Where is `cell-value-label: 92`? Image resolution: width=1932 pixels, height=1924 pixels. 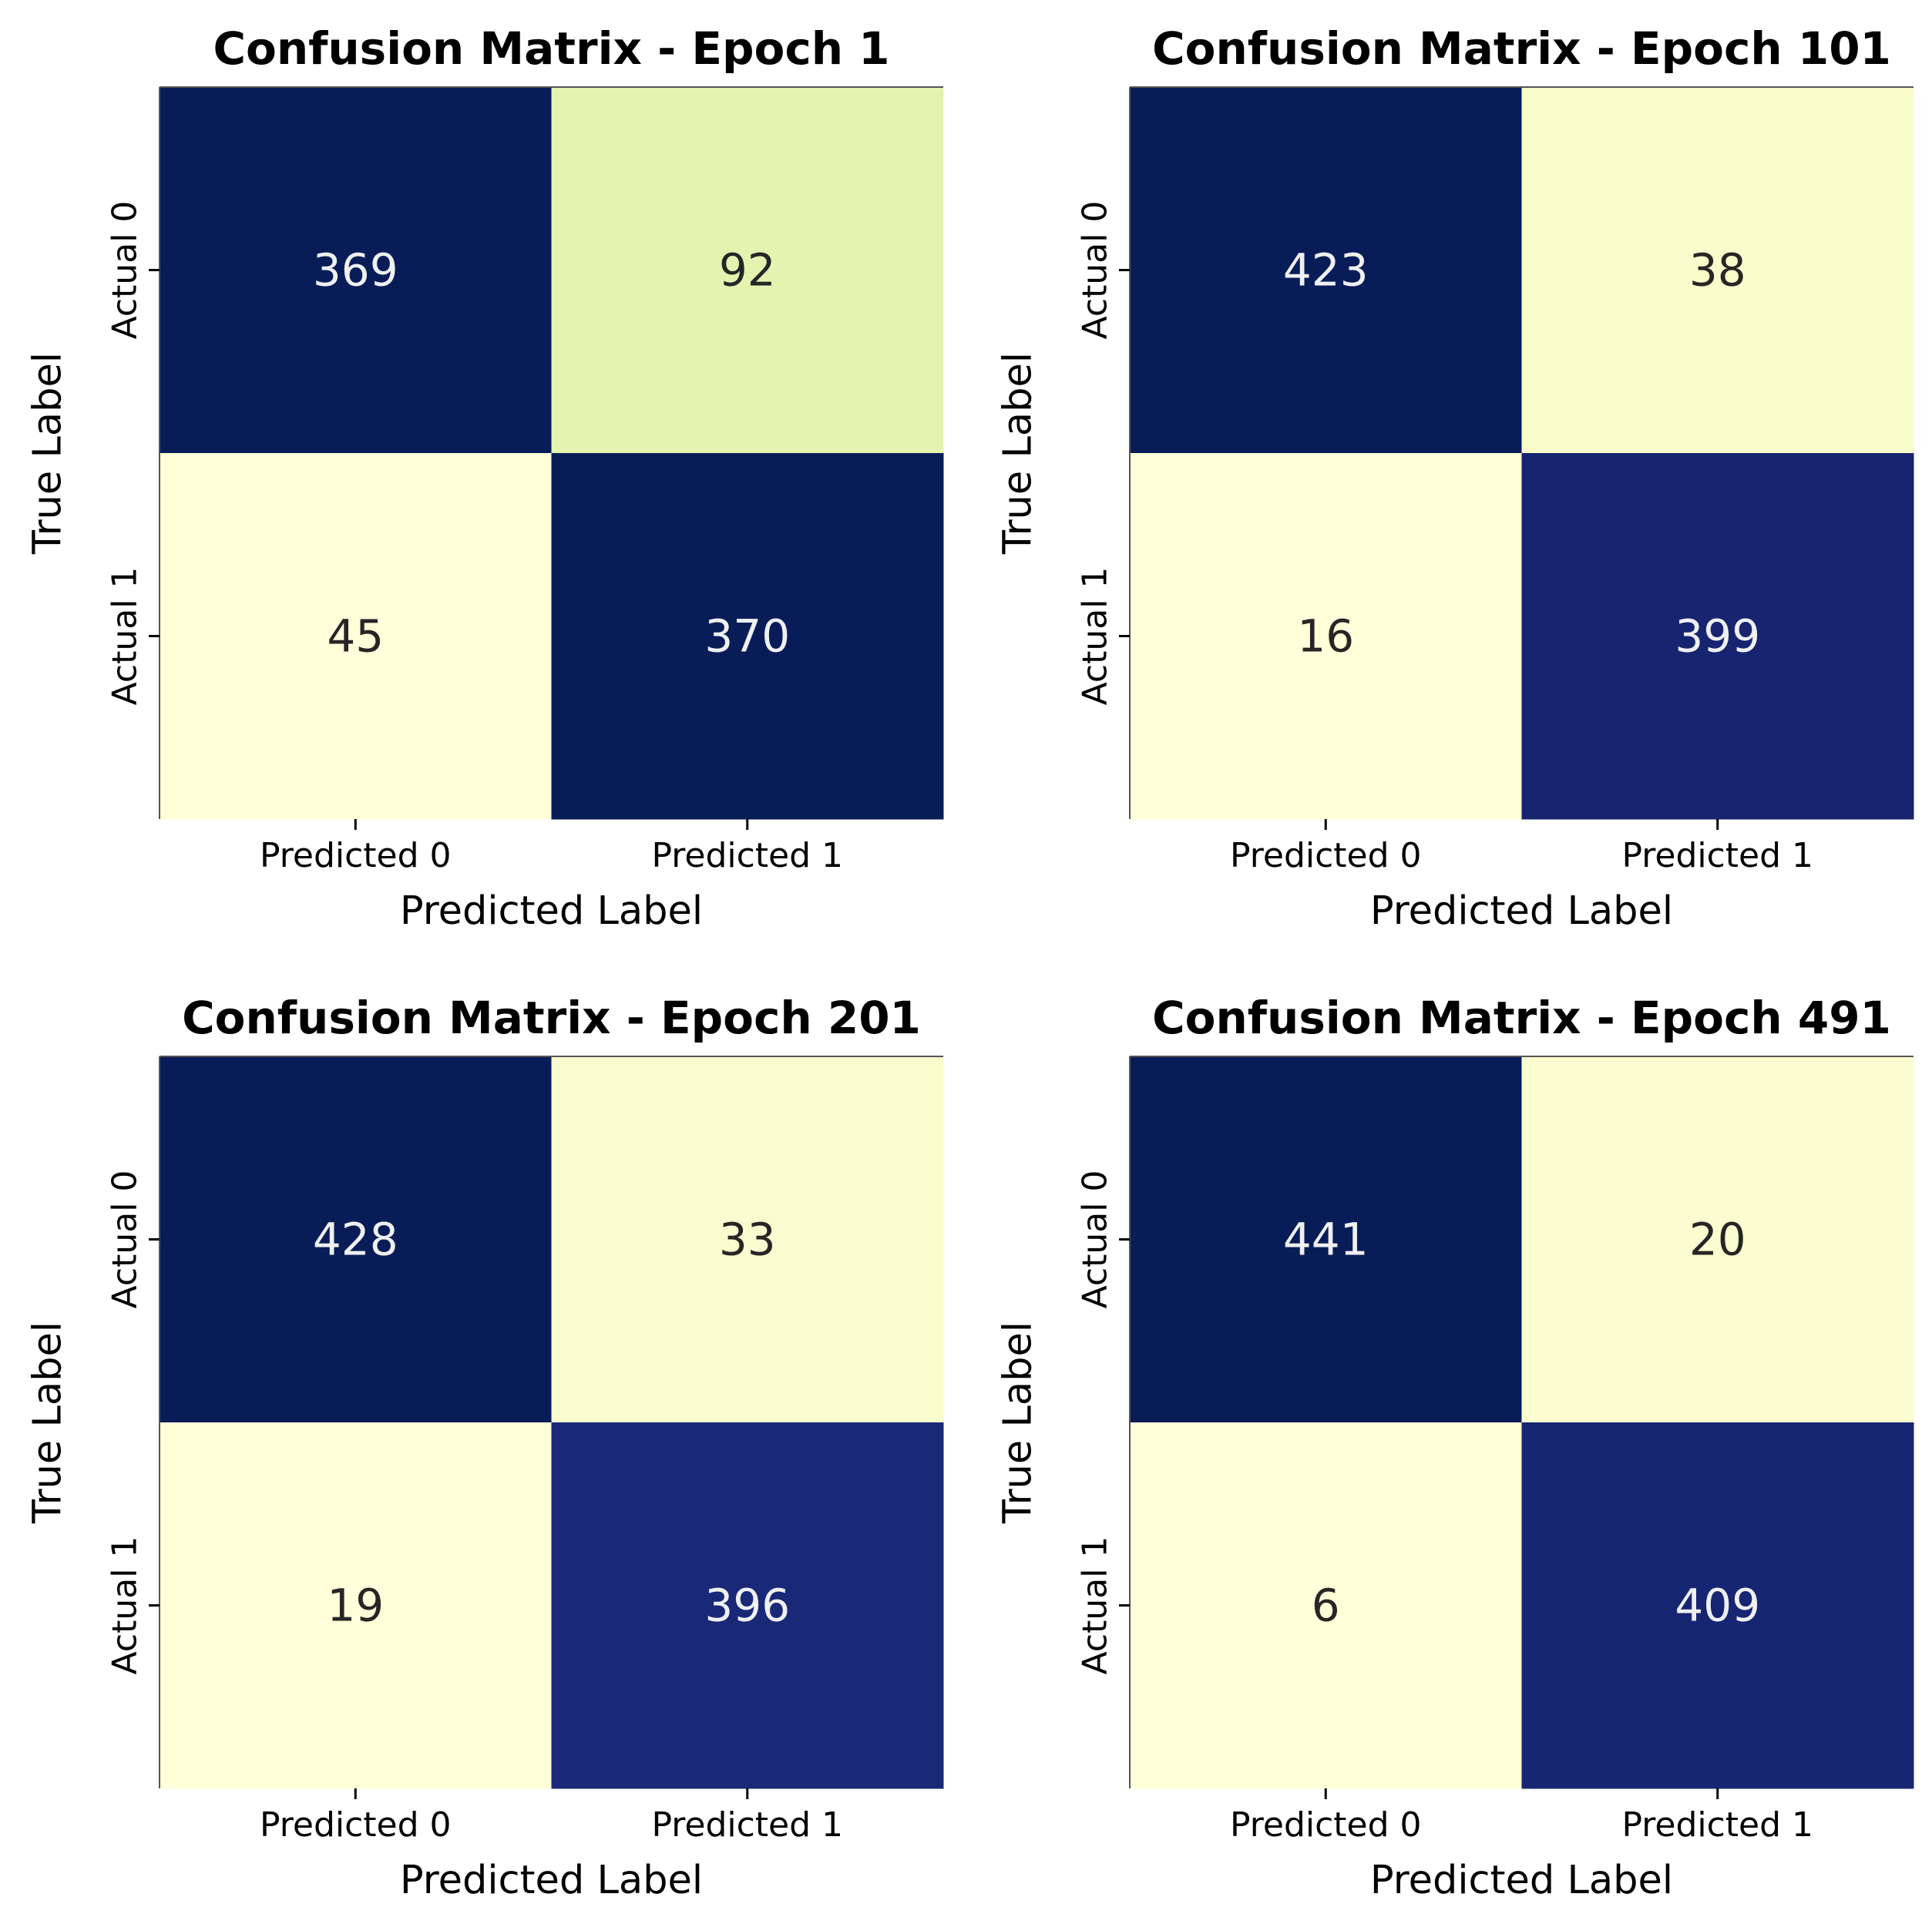
cell-value-label: 92 is located at coordinates (748, 270).